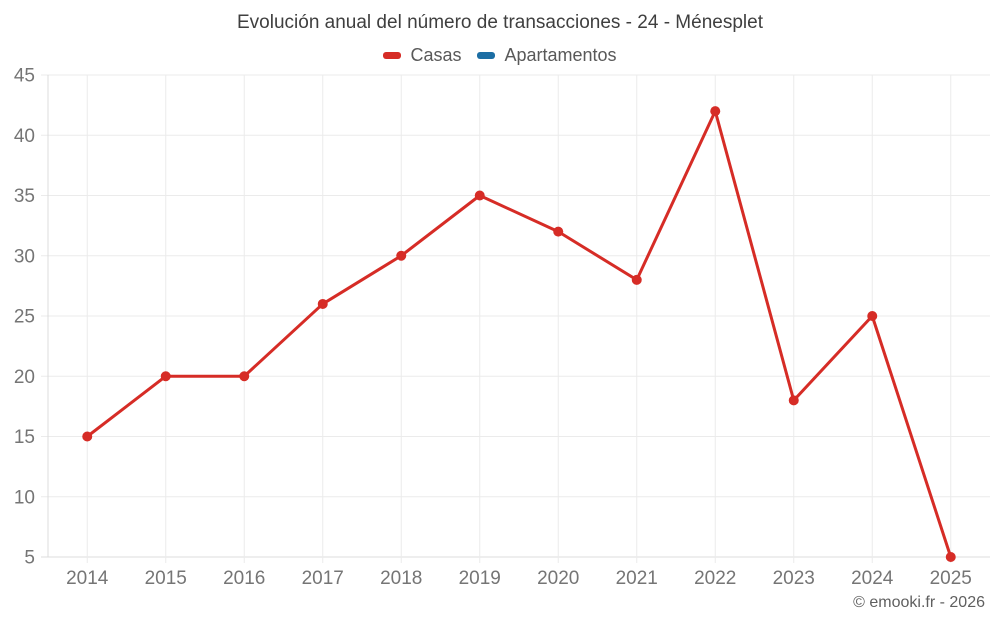 Image resolution: width=1000 pixels, height=625 pixels. What do you see at coordinates (715, 578) in the screenshot?
I see `x-tick-label: 2022` at bounding box center [715, 578].